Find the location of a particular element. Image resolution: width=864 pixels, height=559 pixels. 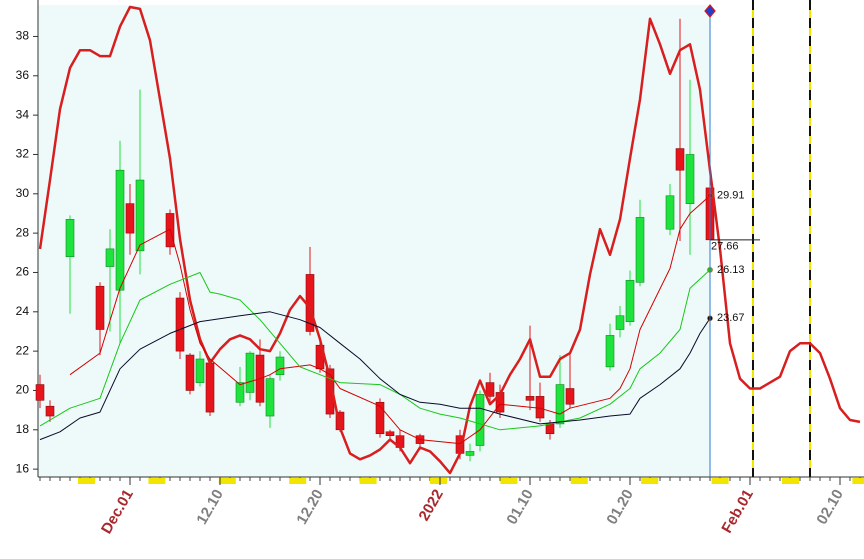

end-value-label: 23.67 is located at coordinates (731, 318).